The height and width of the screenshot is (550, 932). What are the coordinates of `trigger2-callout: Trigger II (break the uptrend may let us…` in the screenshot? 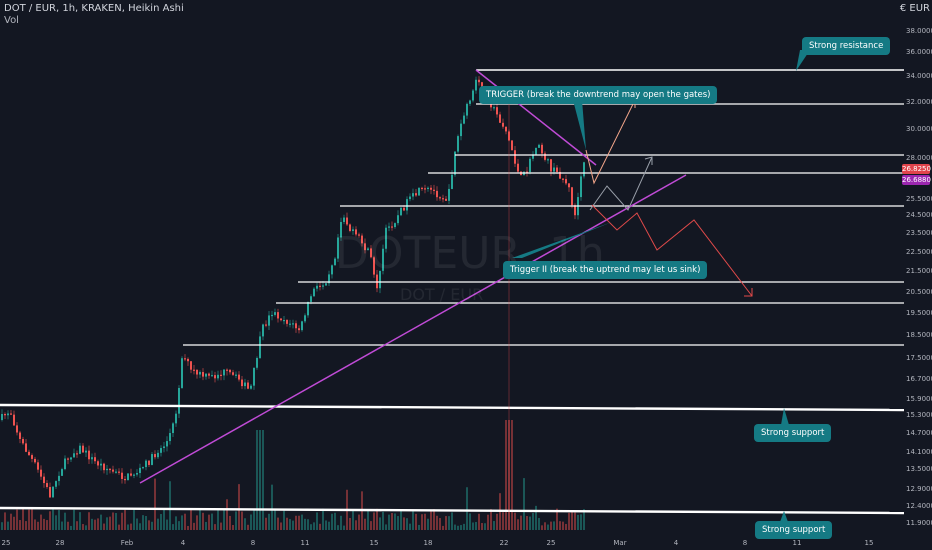 It's located at (605, 270).